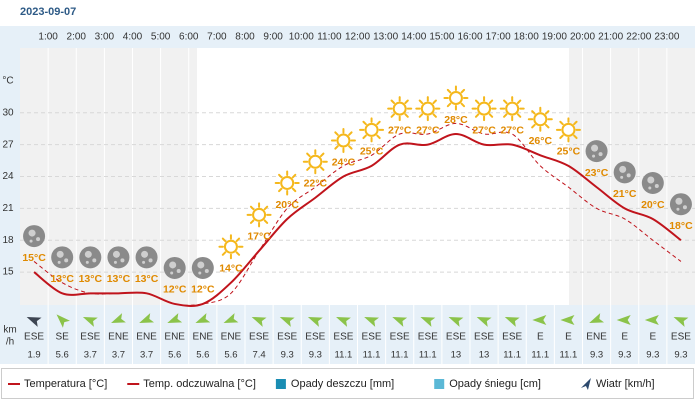 The height and width of the screenshot is (413, 695). Describe the element at coordinates (245, 37) in the screenshot. I see `hour-label: 8:00` at that location.